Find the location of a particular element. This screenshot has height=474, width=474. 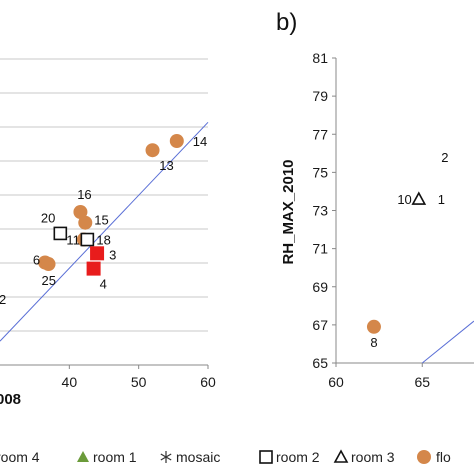

point-label-8: 8 is located at coordinates (373, 342).